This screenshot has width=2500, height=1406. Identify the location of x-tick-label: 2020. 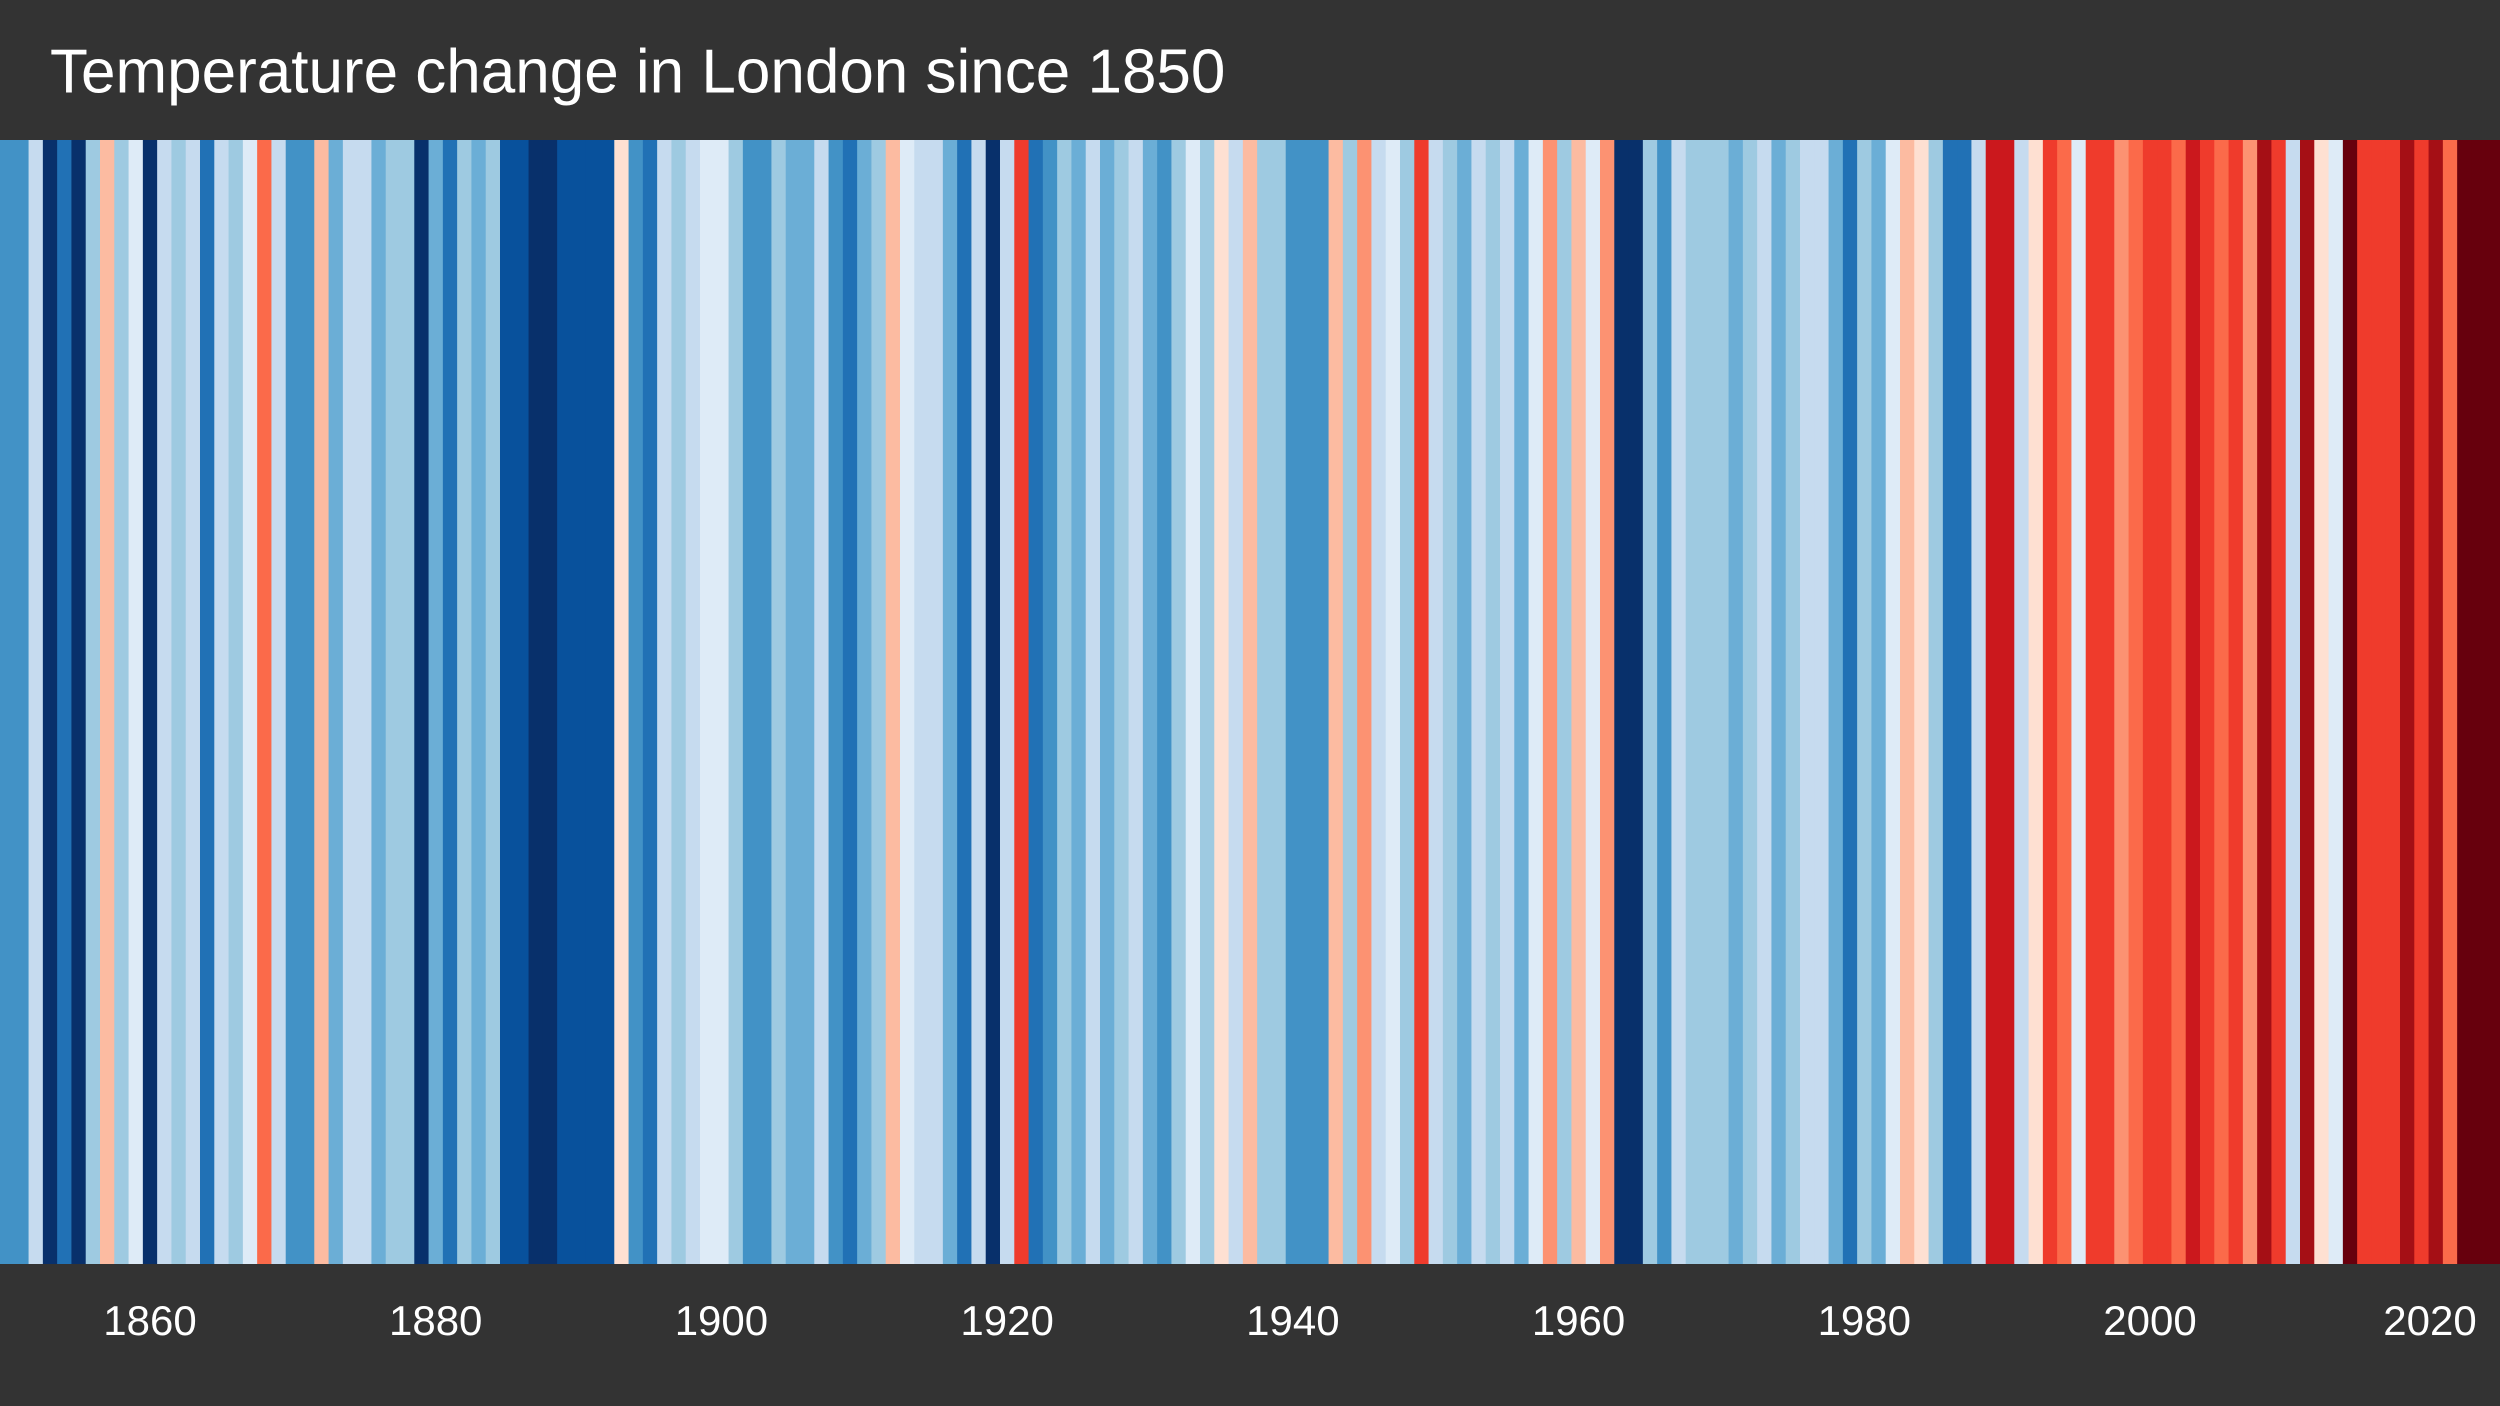
(2429, 1320).